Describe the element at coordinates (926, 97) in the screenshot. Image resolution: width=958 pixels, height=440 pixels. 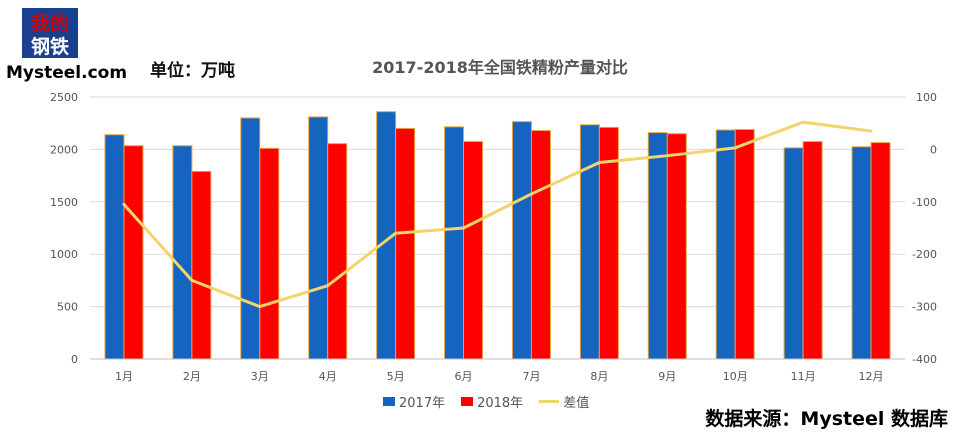
I see `y-right-tick-label: 100` at that location.